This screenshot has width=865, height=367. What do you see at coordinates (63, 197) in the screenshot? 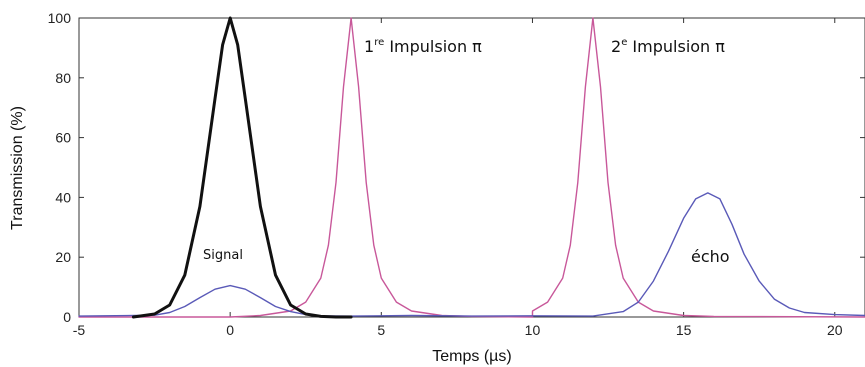
I see `y-tick-label: 40` at bounding box center [63, 197].